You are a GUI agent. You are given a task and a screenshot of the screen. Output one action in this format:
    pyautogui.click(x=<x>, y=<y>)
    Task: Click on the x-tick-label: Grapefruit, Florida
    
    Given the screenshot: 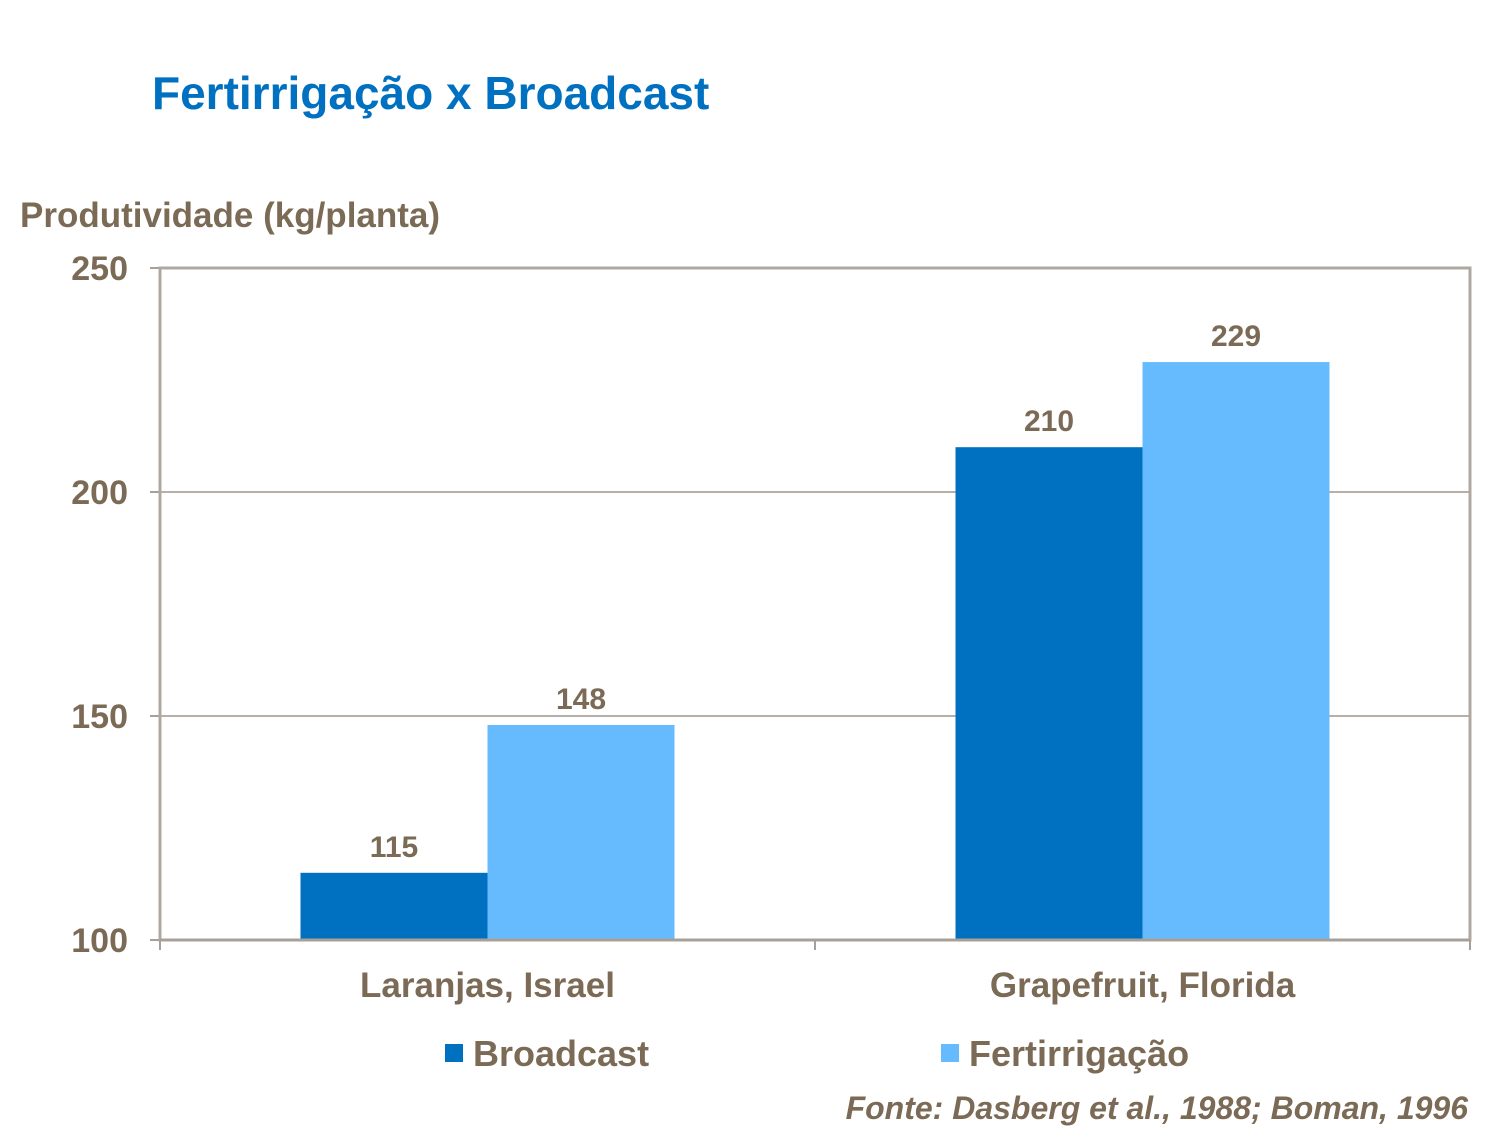 What is the action you would take?
    pyautogui.click(x=1143, y=985)
    